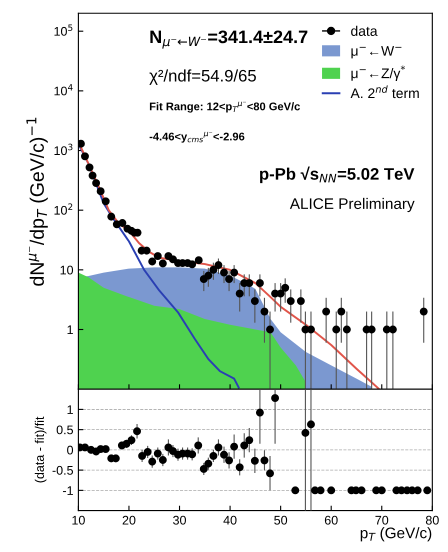  What do you see at coordinates (230, 520) in the screenshot?
I see `x-tick-label: 40` at bounding box center [230, 520].